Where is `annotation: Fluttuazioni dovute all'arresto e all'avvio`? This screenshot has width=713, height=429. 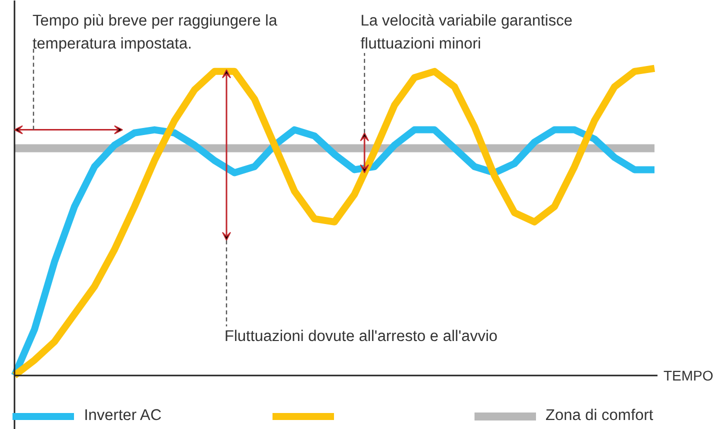
annotation: Fluttuazioni dovute all'arresto e all'avvio is located at coordinates (361, 336).